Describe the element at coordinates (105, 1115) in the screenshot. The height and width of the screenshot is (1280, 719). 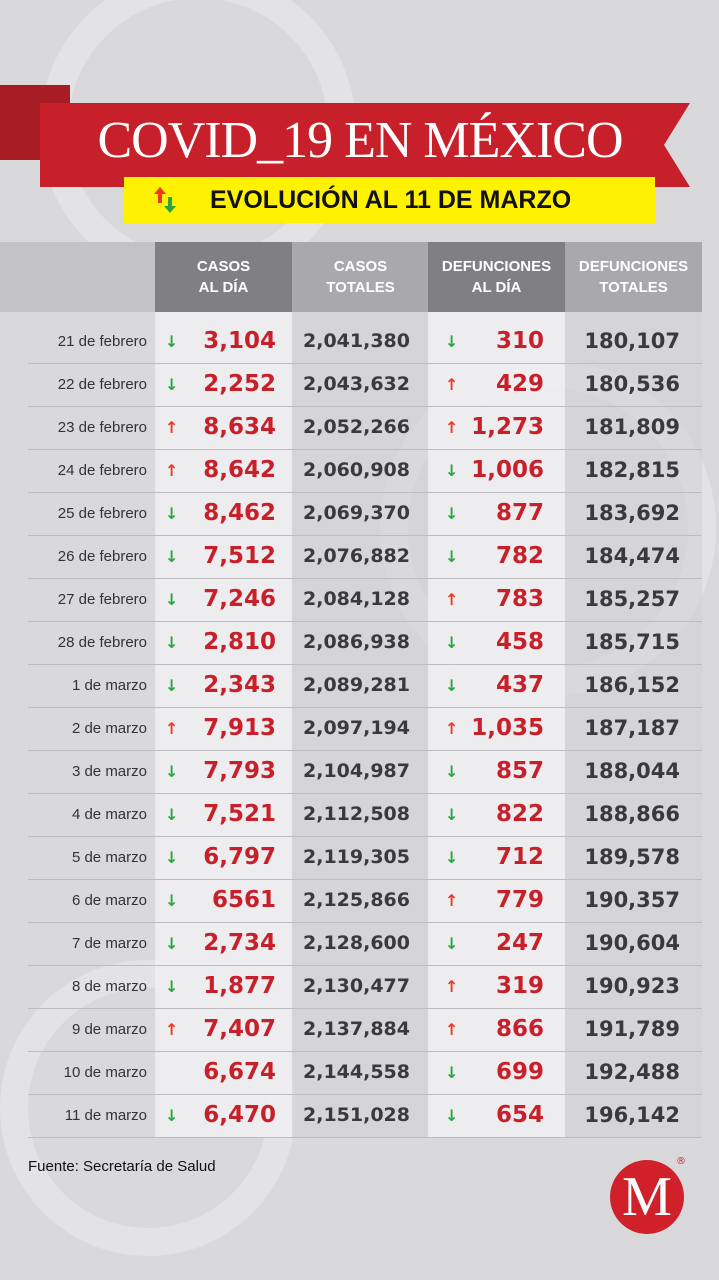
I see `row-date: 11 de marzo` at that location.